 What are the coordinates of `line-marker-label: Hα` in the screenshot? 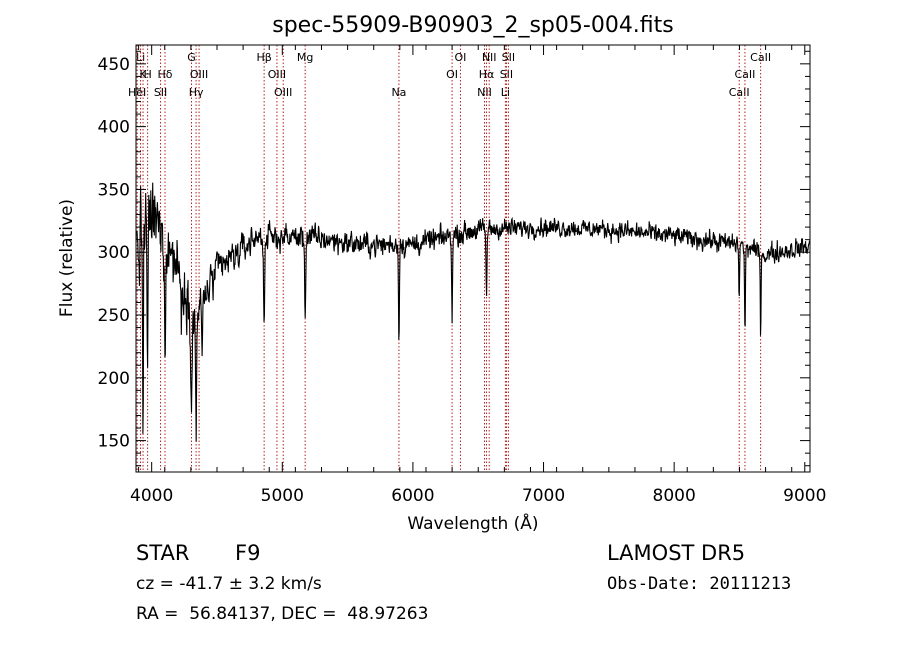 It's located at (487, 74).